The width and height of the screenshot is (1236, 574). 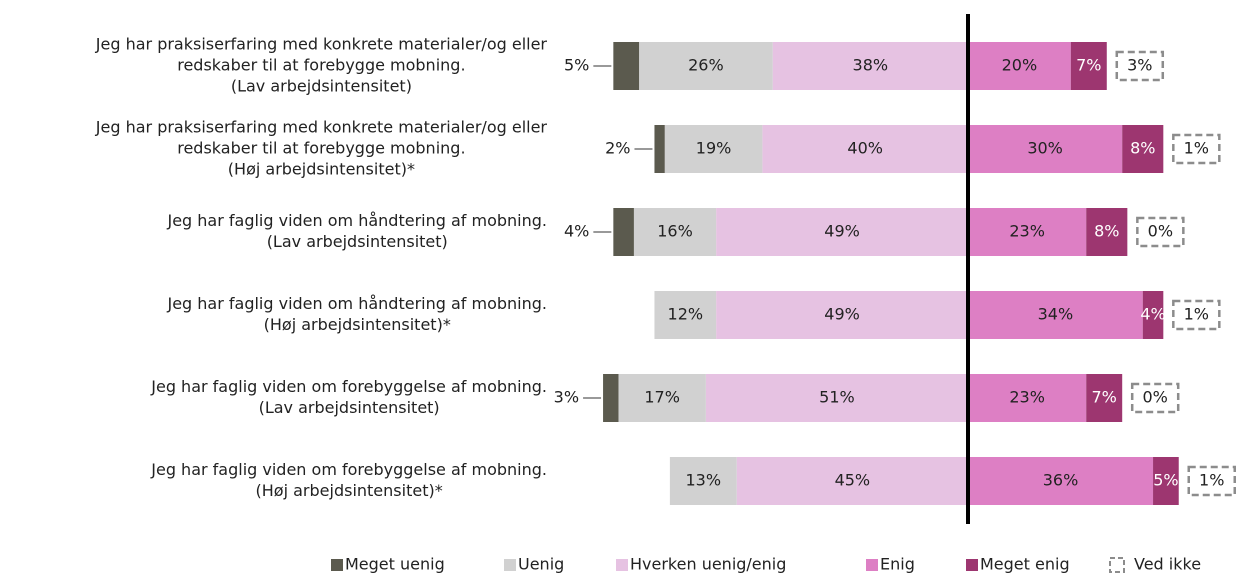 I want to click on data-label: 40%, so click(x=865, y=148).